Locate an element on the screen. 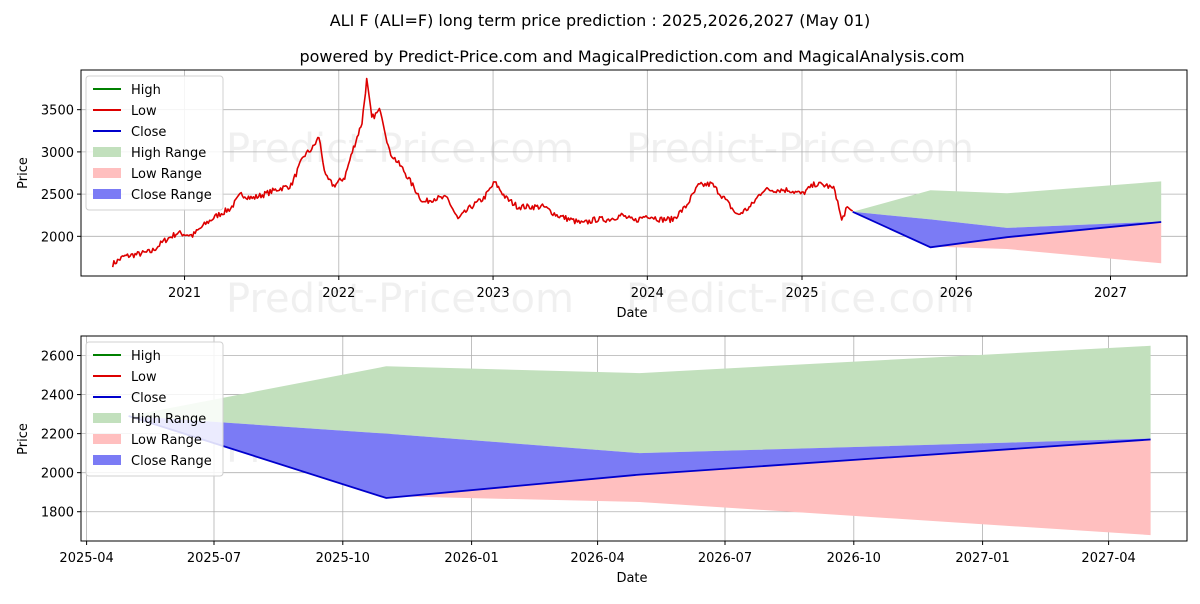  y-tick-label: 1800 is located at coordinates (57, 513).